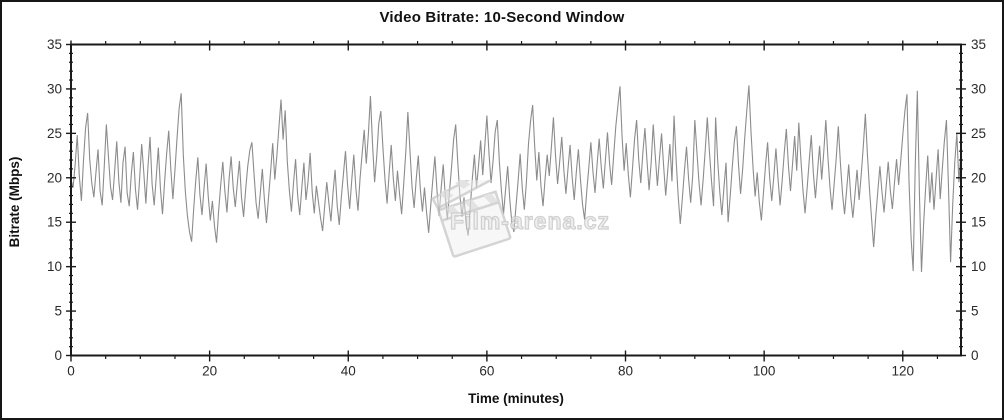 Image resolution: width=1004 pixels, height=420 pixels. Describe the element at coordinates (502, 17) in the screenshot. I see `chart-title: Video Bitrate: 10-Second Window` at that location.